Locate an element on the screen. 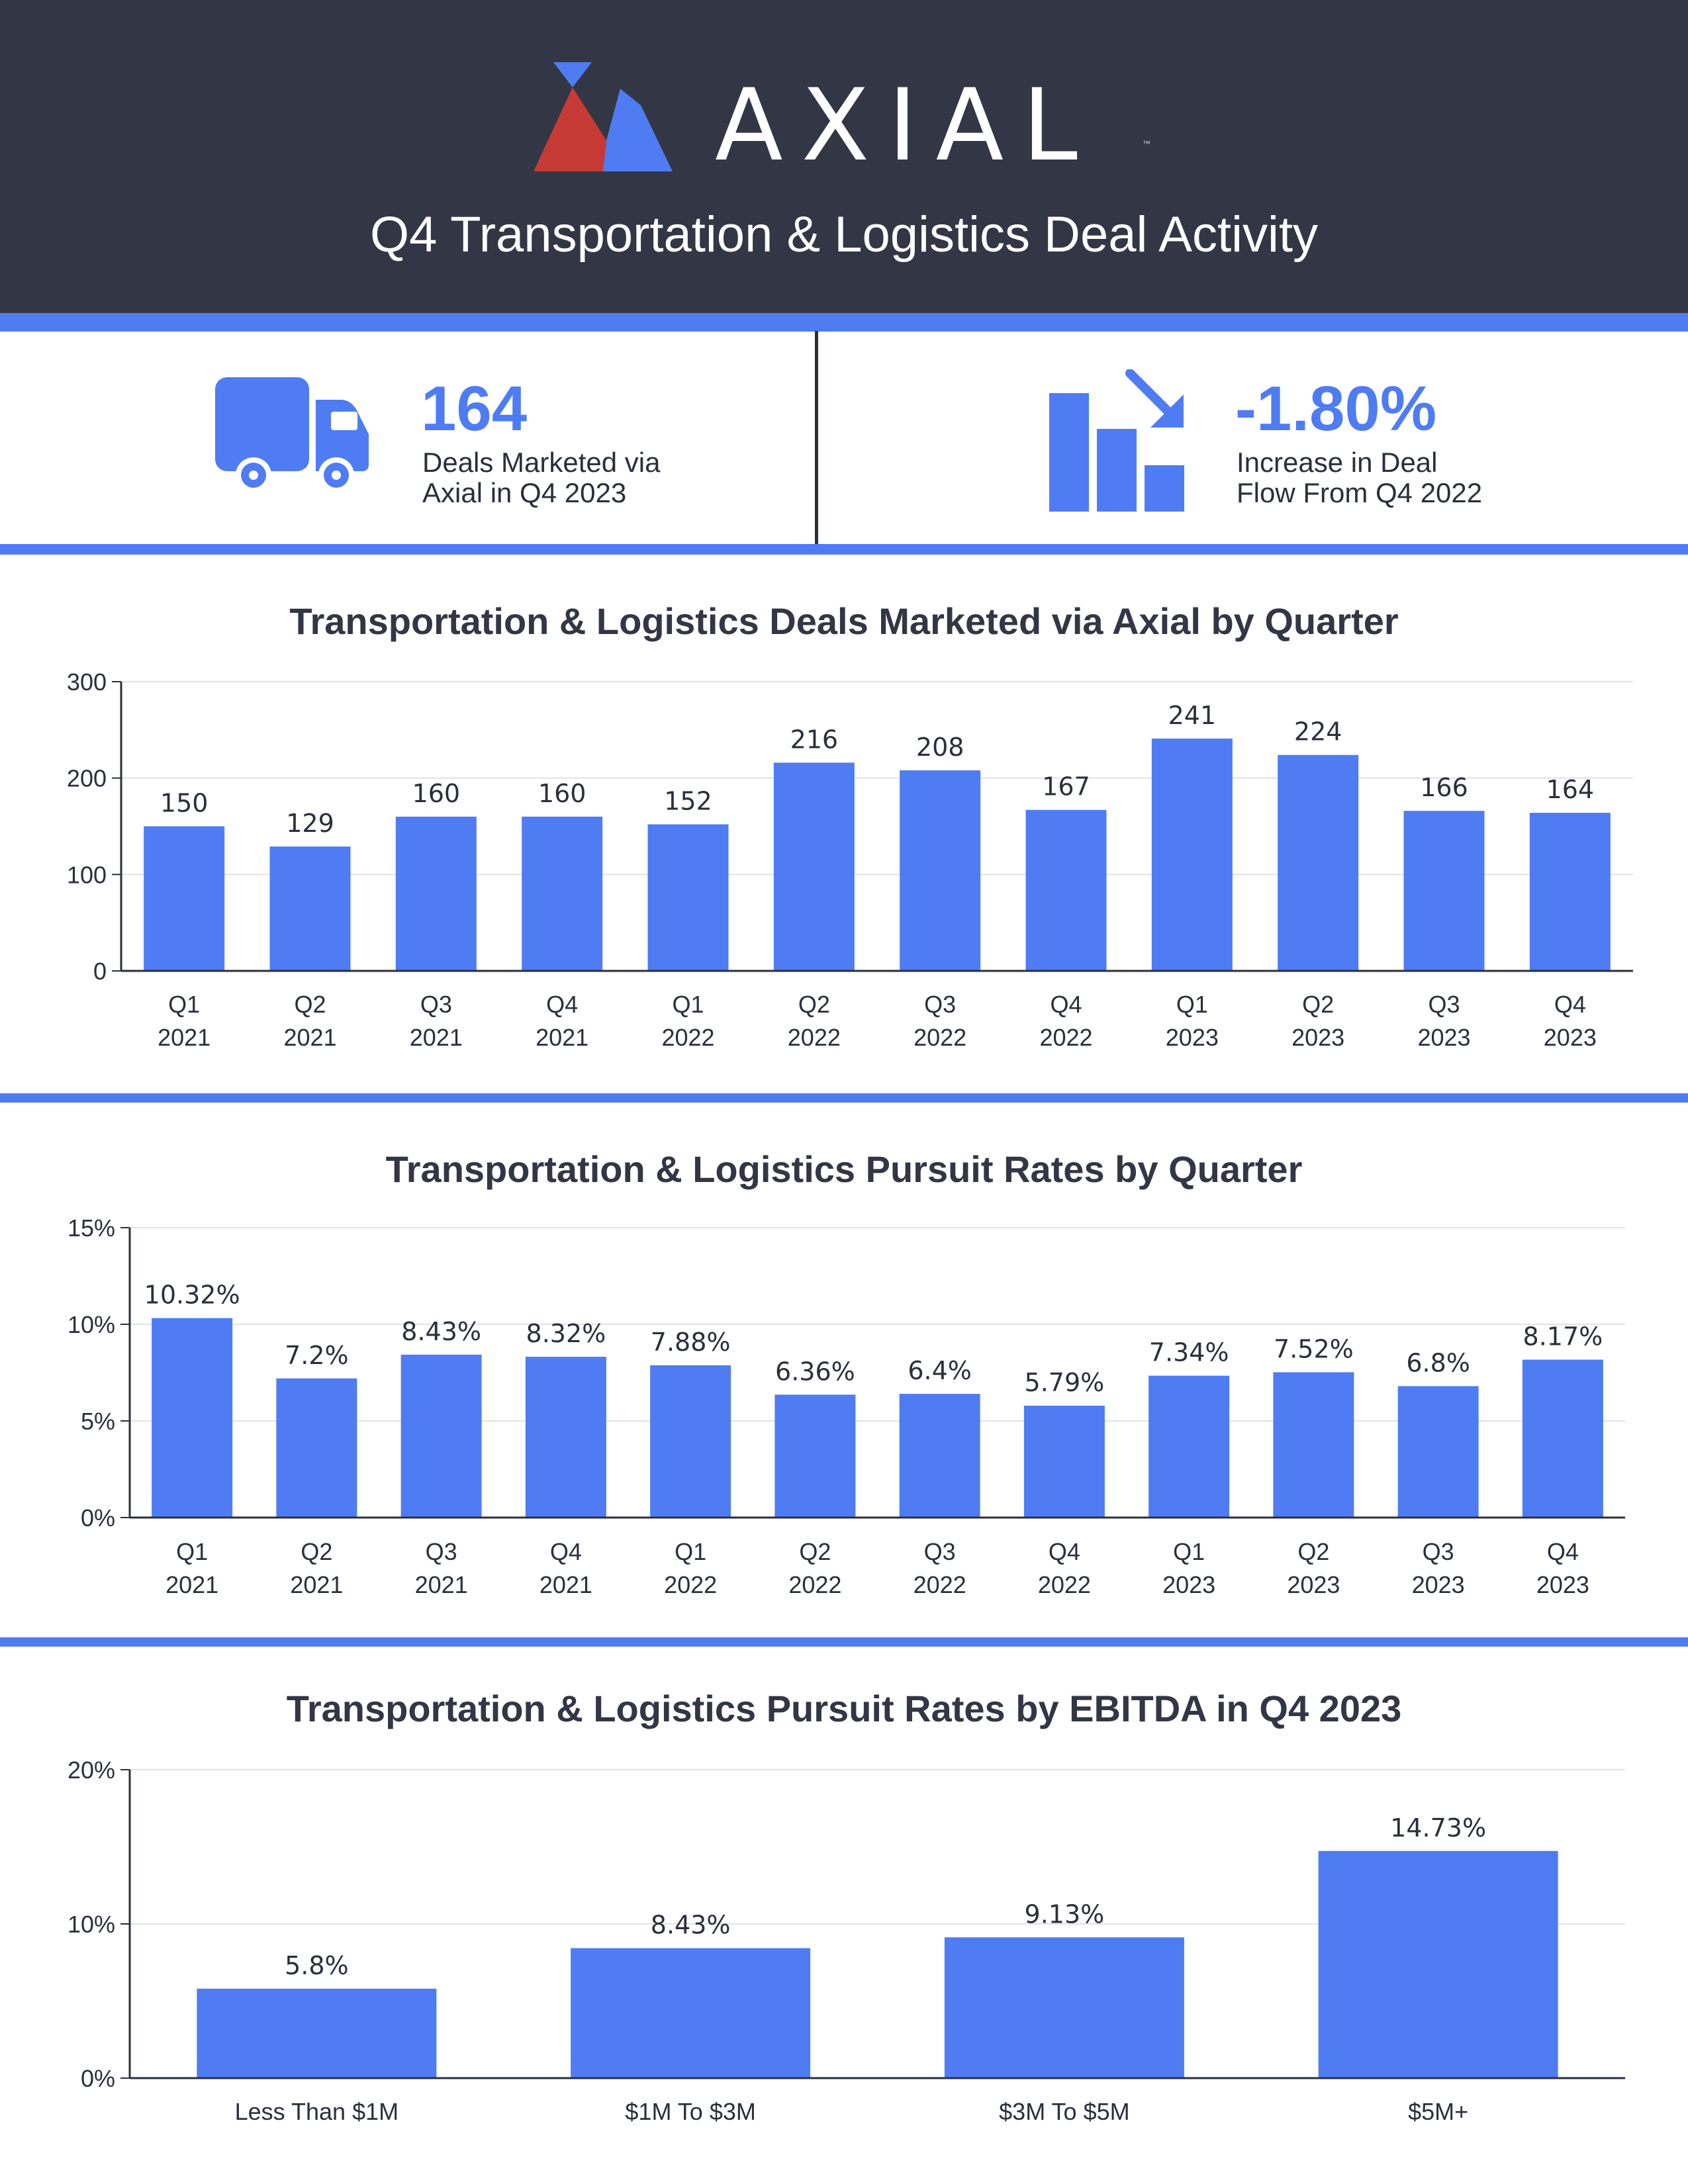 The image size is (1688, 2184). data-label: 5.79% is located at coordinates (1065, 1382).